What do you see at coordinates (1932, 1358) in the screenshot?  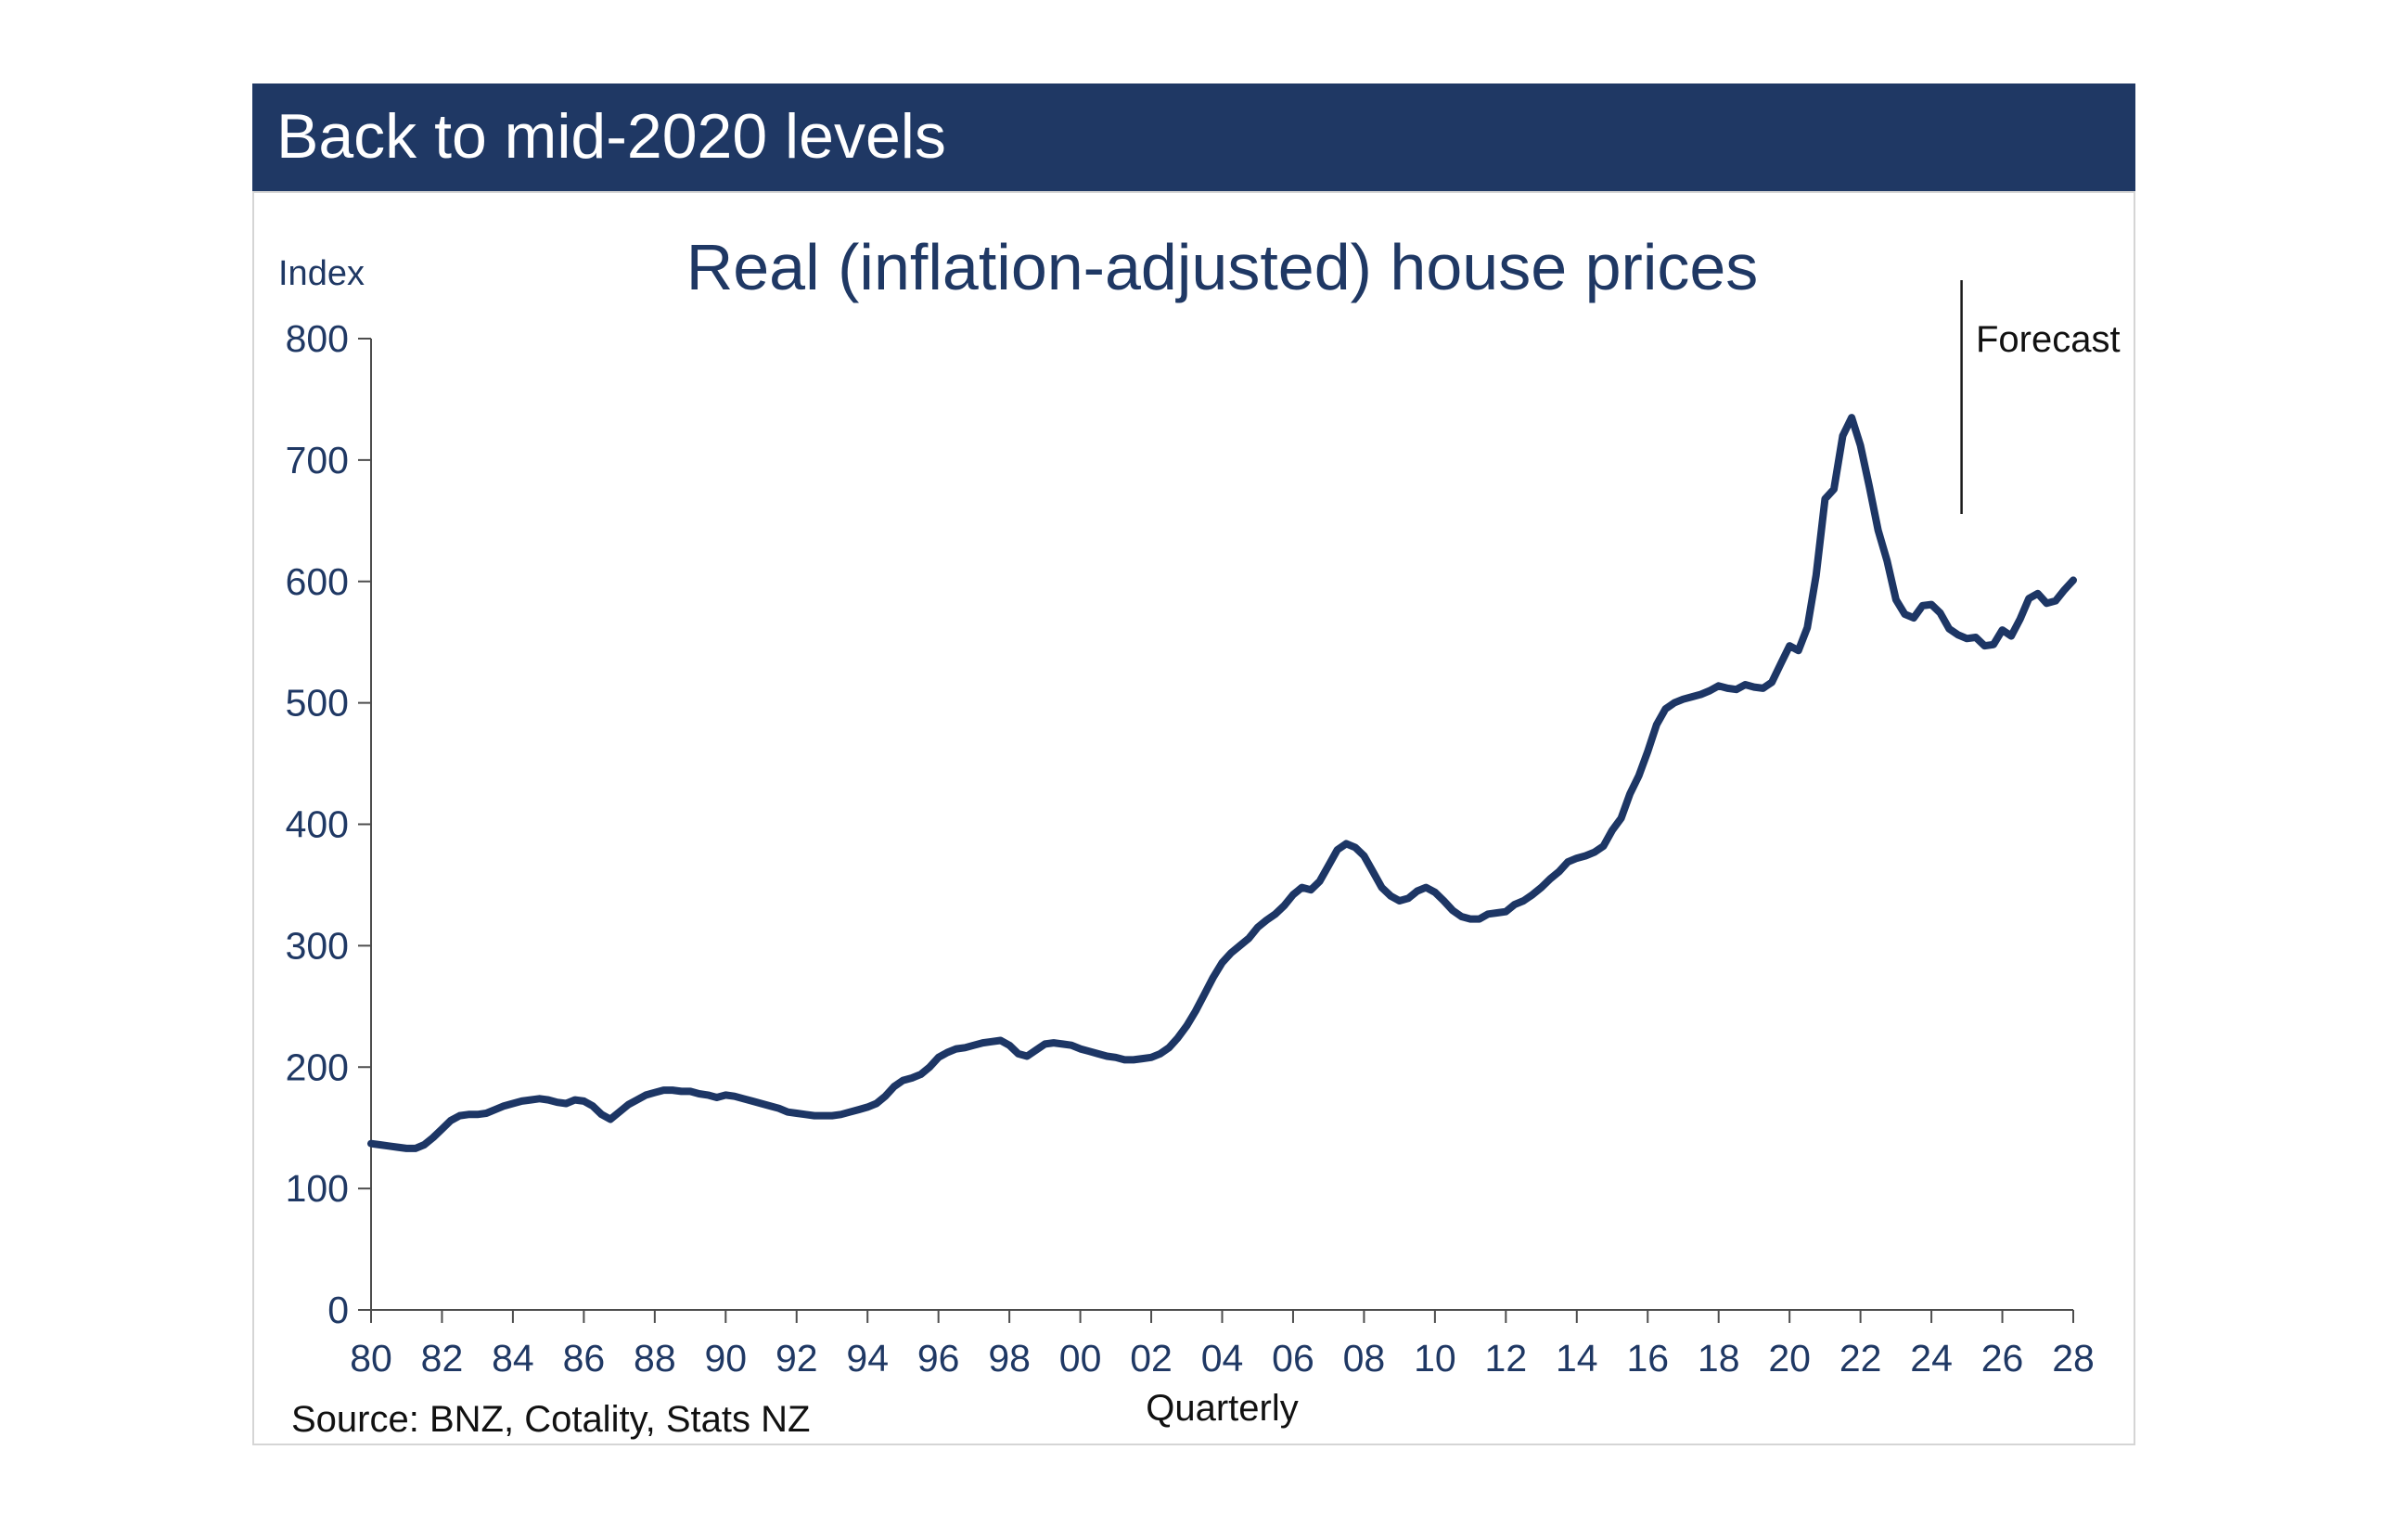 I see `x-tick-label: 24` at bounding box center [1932, 1358].